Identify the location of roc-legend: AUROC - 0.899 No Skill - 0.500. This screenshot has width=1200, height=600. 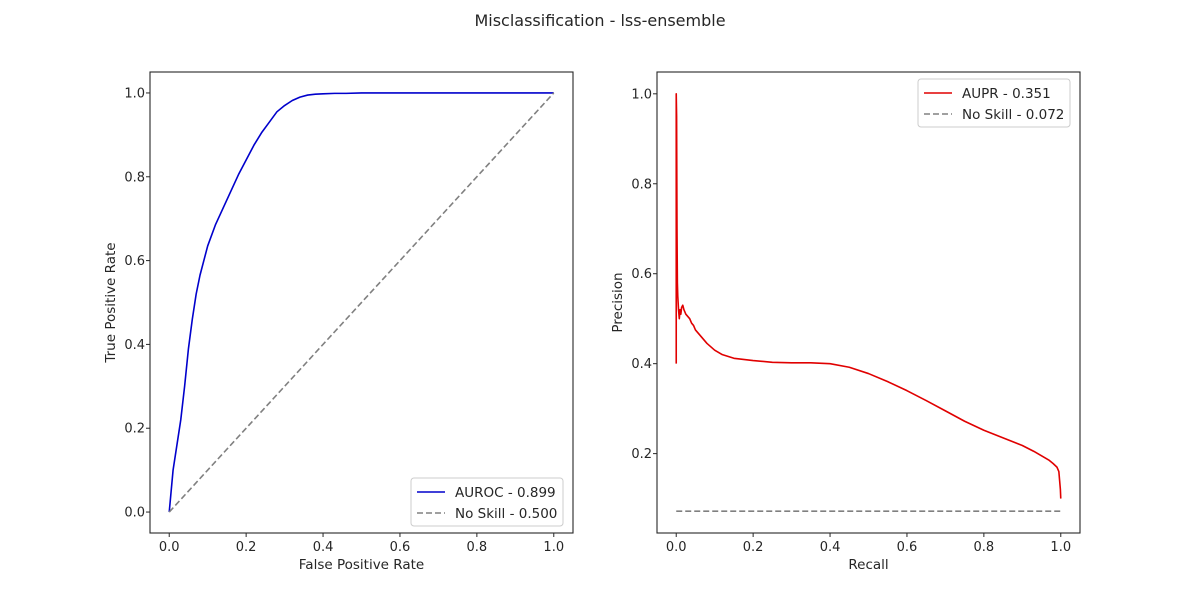
(487, 502).